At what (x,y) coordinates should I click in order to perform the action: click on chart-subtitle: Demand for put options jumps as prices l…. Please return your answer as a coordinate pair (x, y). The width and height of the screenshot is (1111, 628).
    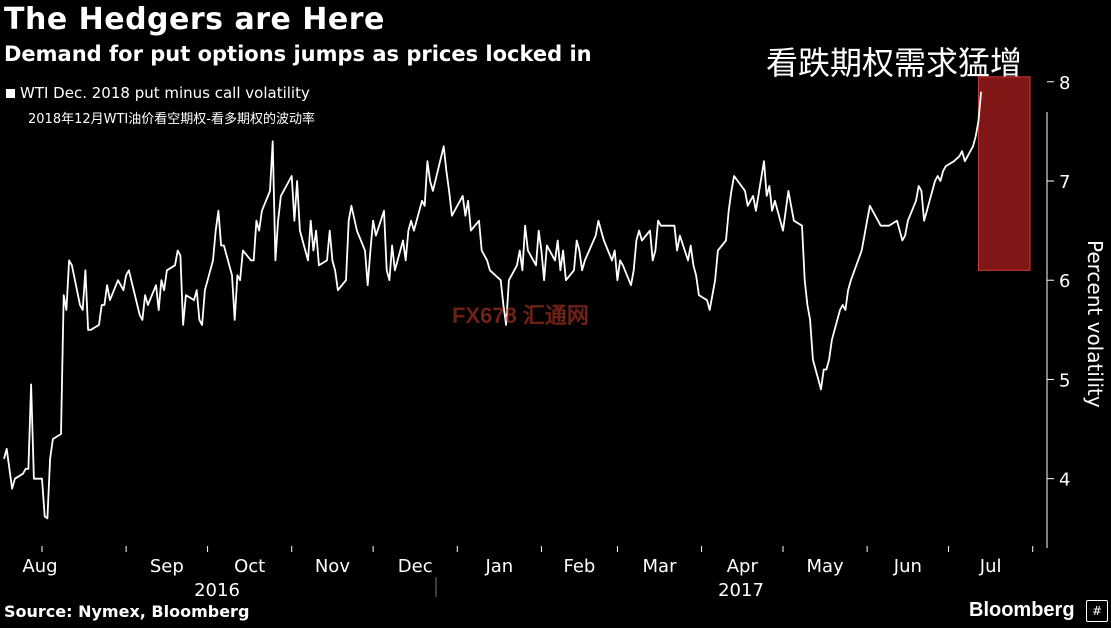
    Looking at the image, I should click on (298, 54).